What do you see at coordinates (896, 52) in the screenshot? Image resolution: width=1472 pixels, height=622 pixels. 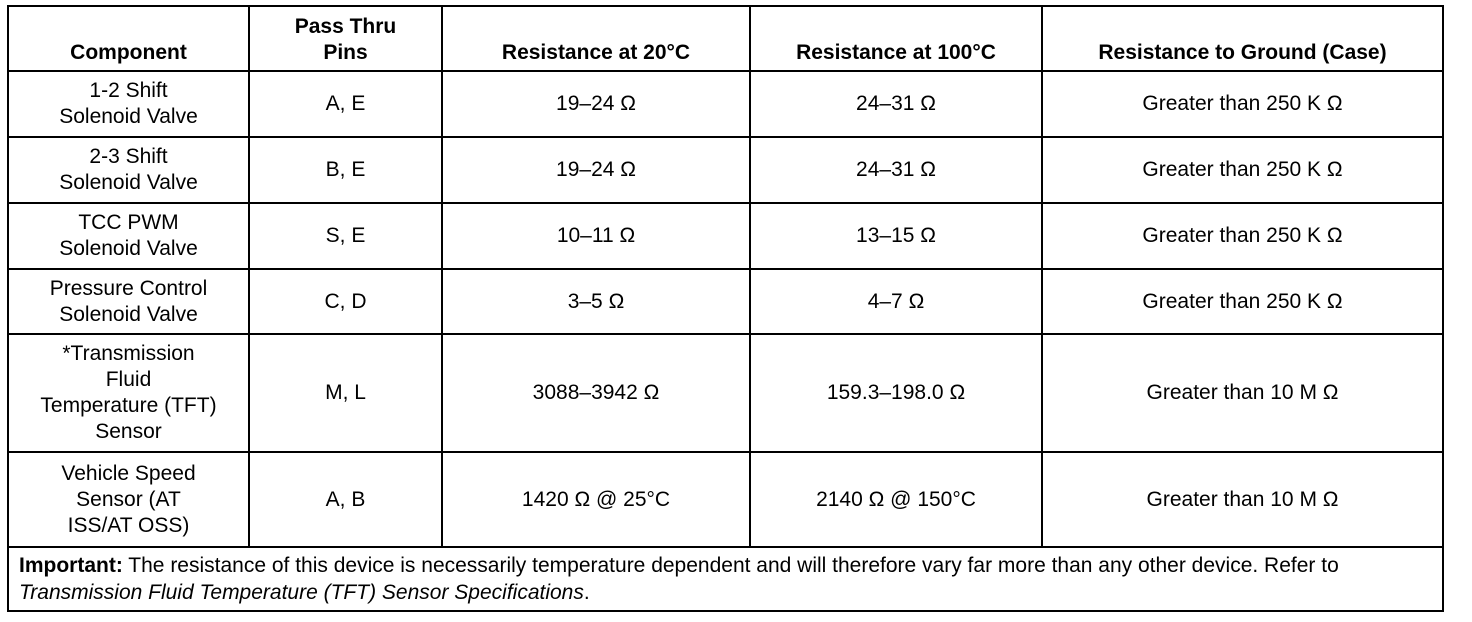 I see `cell-text: Resistance at 100°C` at bounding box center [896, 52].